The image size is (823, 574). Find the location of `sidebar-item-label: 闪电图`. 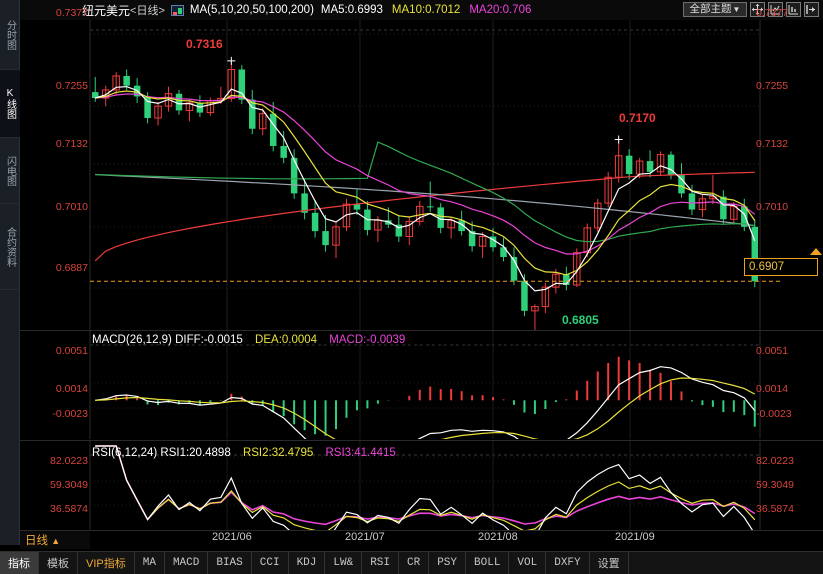

sidebar-item-label: 闪电图 is located at coordinates (10, 170).